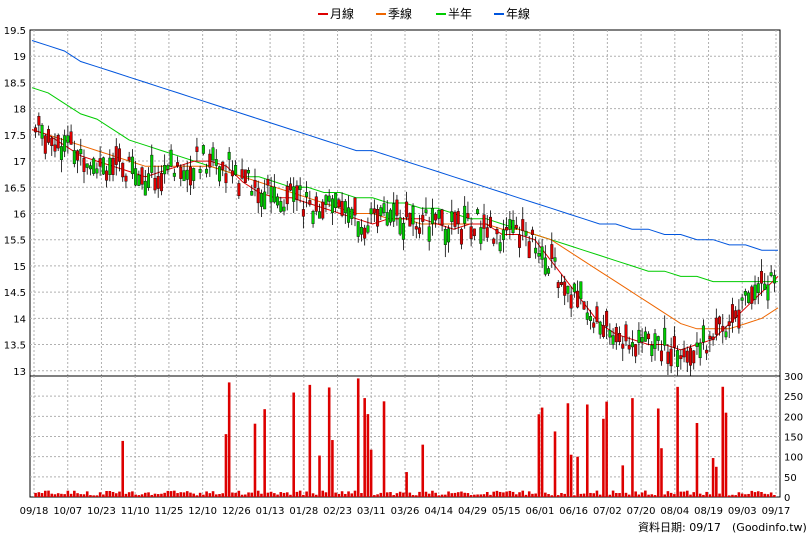 The width and height of the screenshot is (808, 540). Describe the element at coordinates (19, 372) in the screenshot. I see `price-tick-label: 13` at that location.